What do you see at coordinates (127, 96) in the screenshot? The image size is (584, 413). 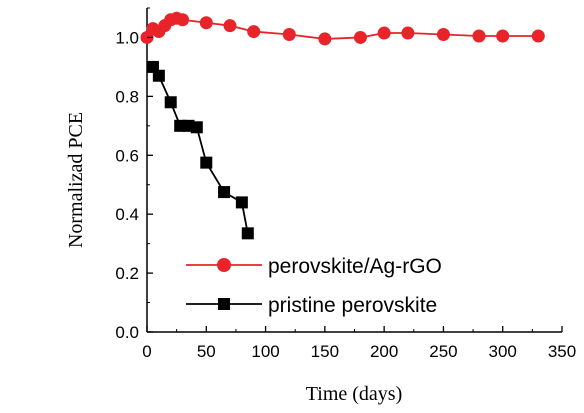 I see `y-tick-label: 0.8` at bounding box center [127, 96].